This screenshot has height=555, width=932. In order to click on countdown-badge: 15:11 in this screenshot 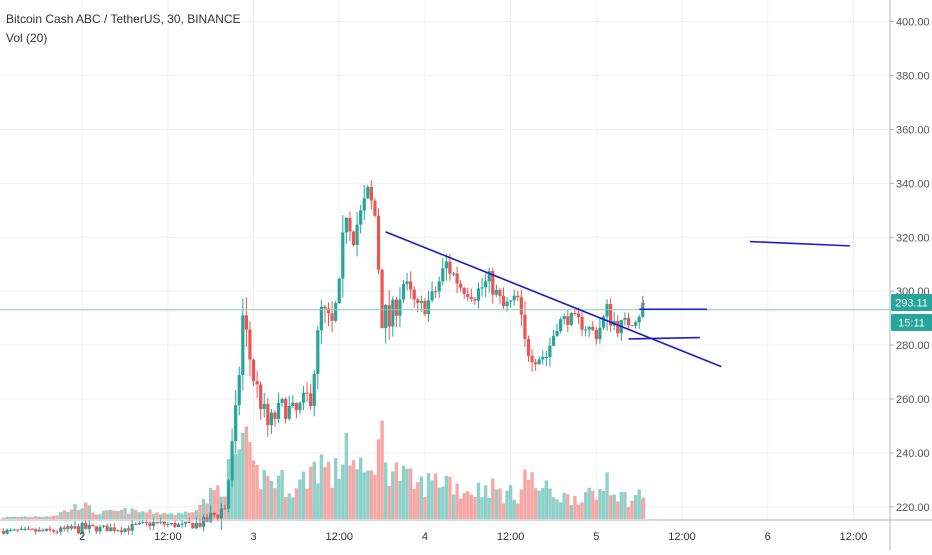, I will do `click(911, 324)`.